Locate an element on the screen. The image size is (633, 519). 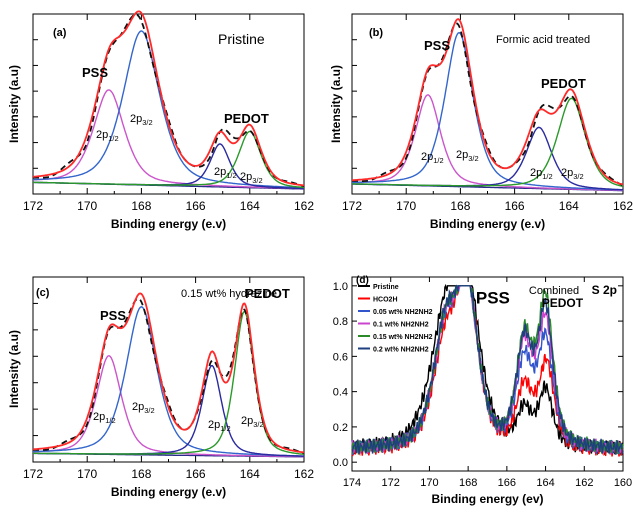
legend-label: 0.05 wt% NH2NH2 is located at coordinates (403, 312).